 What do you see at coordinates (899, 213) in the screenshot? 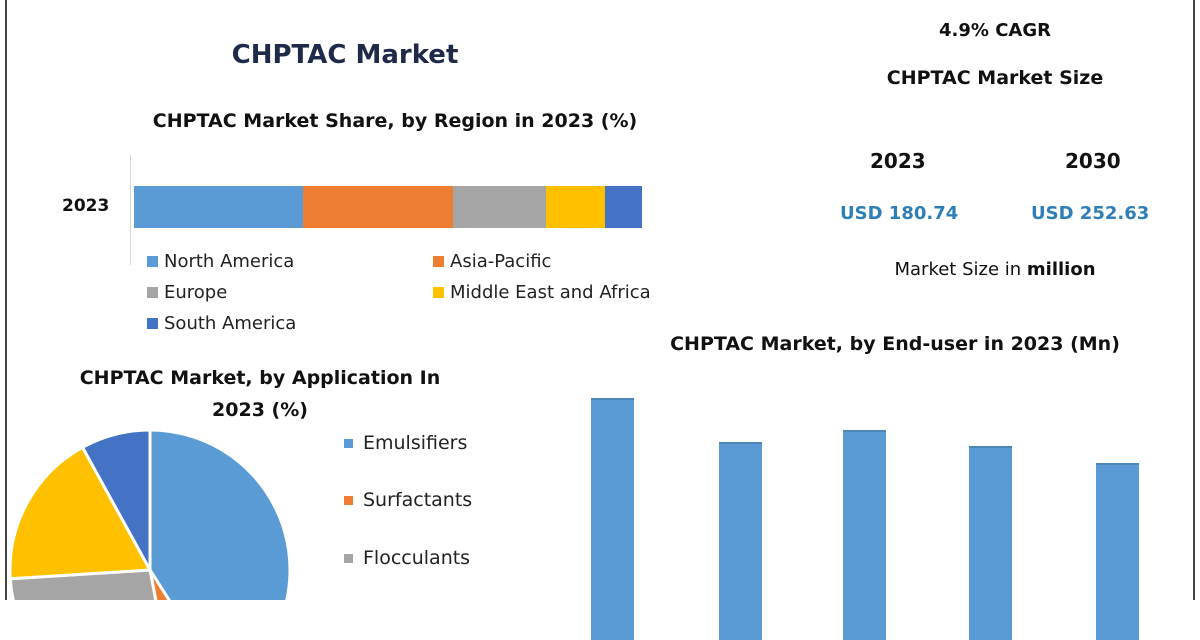
I see `market-size-2023-value: USD 180.74` at bounding box center [899, 213].